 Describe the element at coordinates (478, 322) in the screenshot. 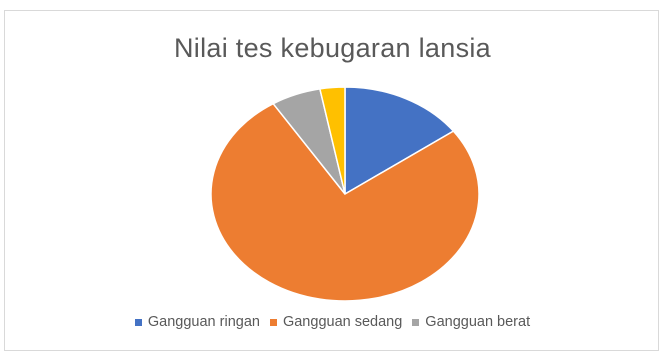

I see `legend-label: Gangguan berat` at that location.